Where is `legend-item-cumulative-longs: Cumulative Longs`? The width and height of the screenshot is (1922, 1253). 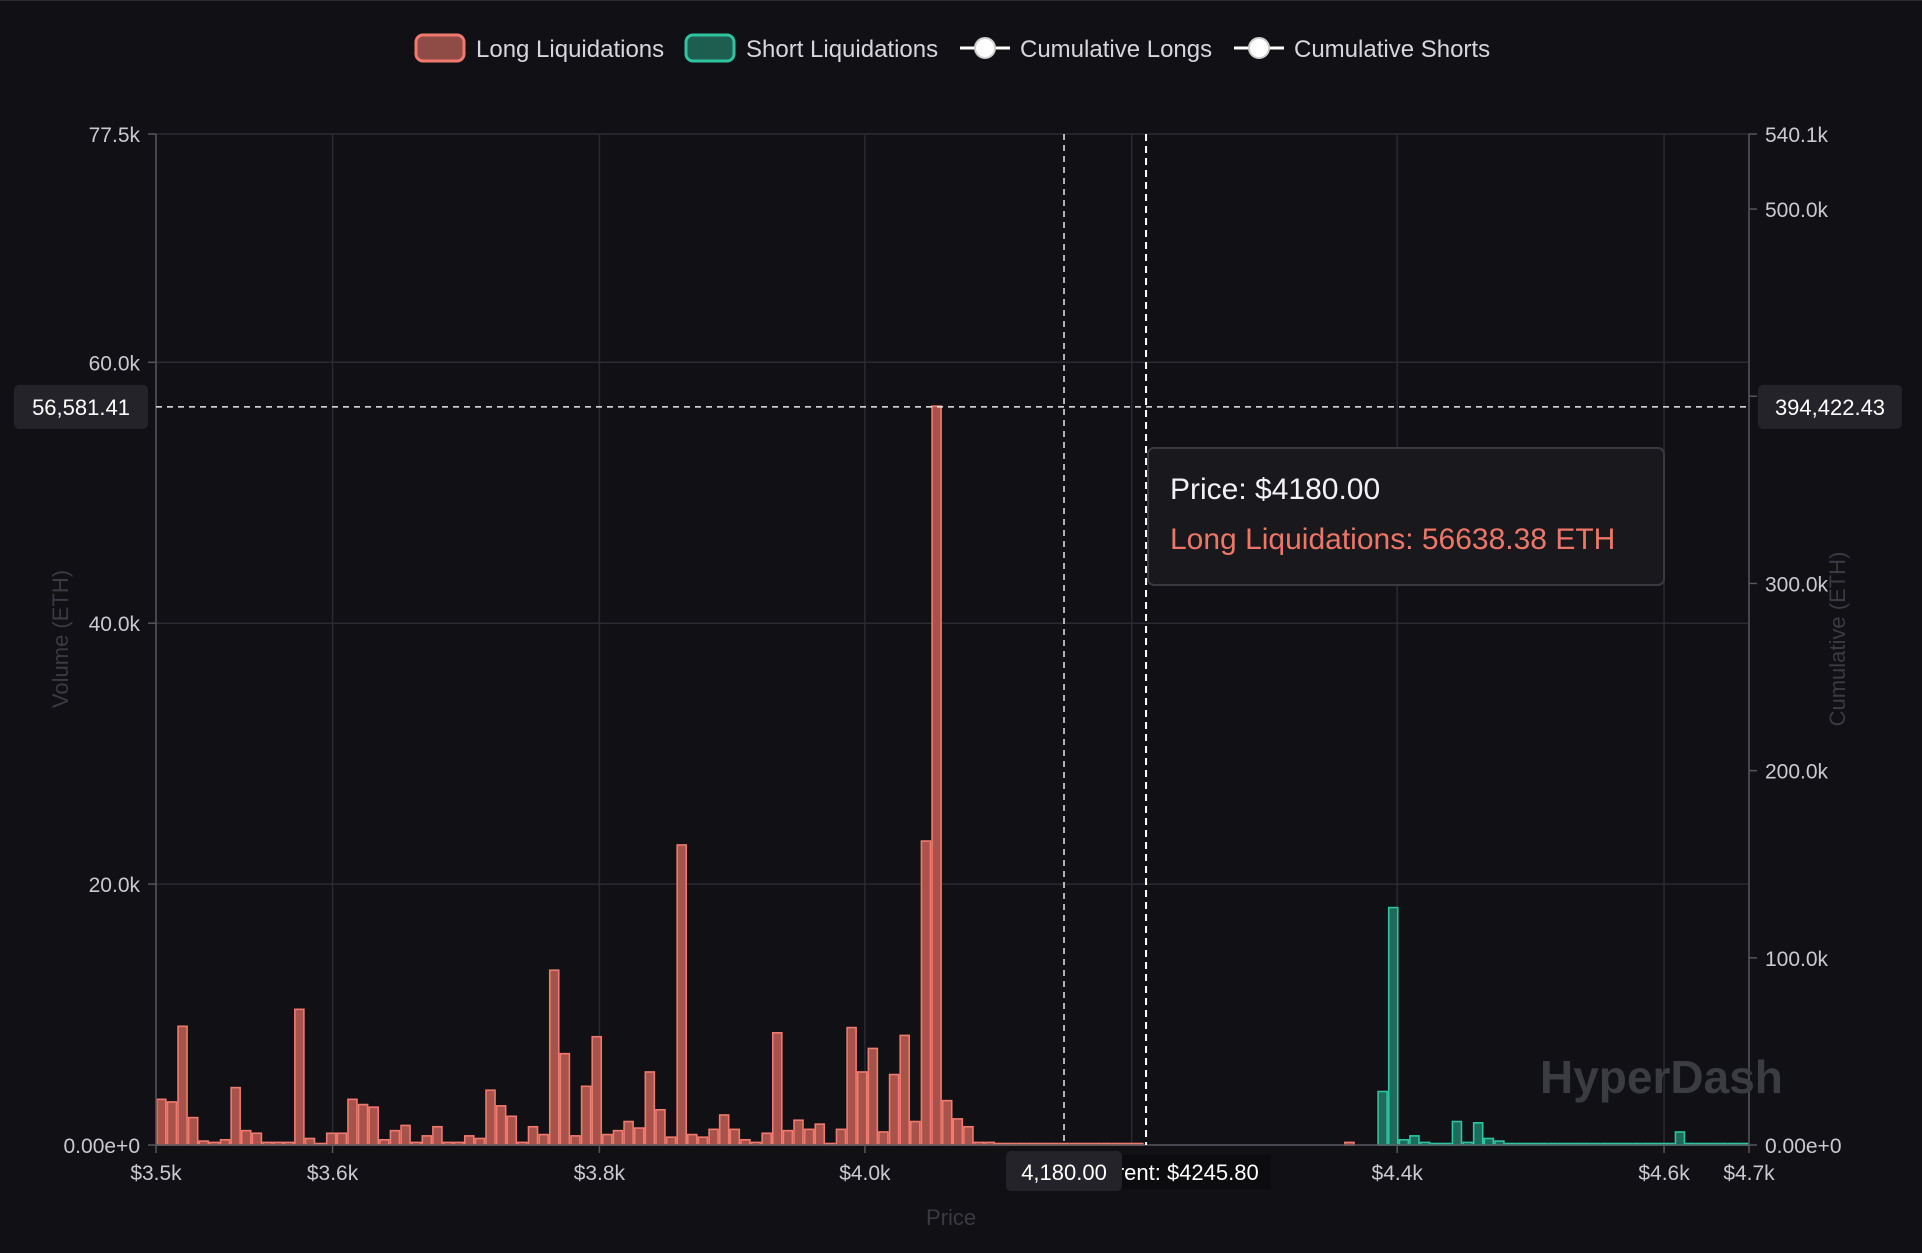 legend-item-cumulative-longs: Cumulative Longs is located at coordinates (1086, 49).